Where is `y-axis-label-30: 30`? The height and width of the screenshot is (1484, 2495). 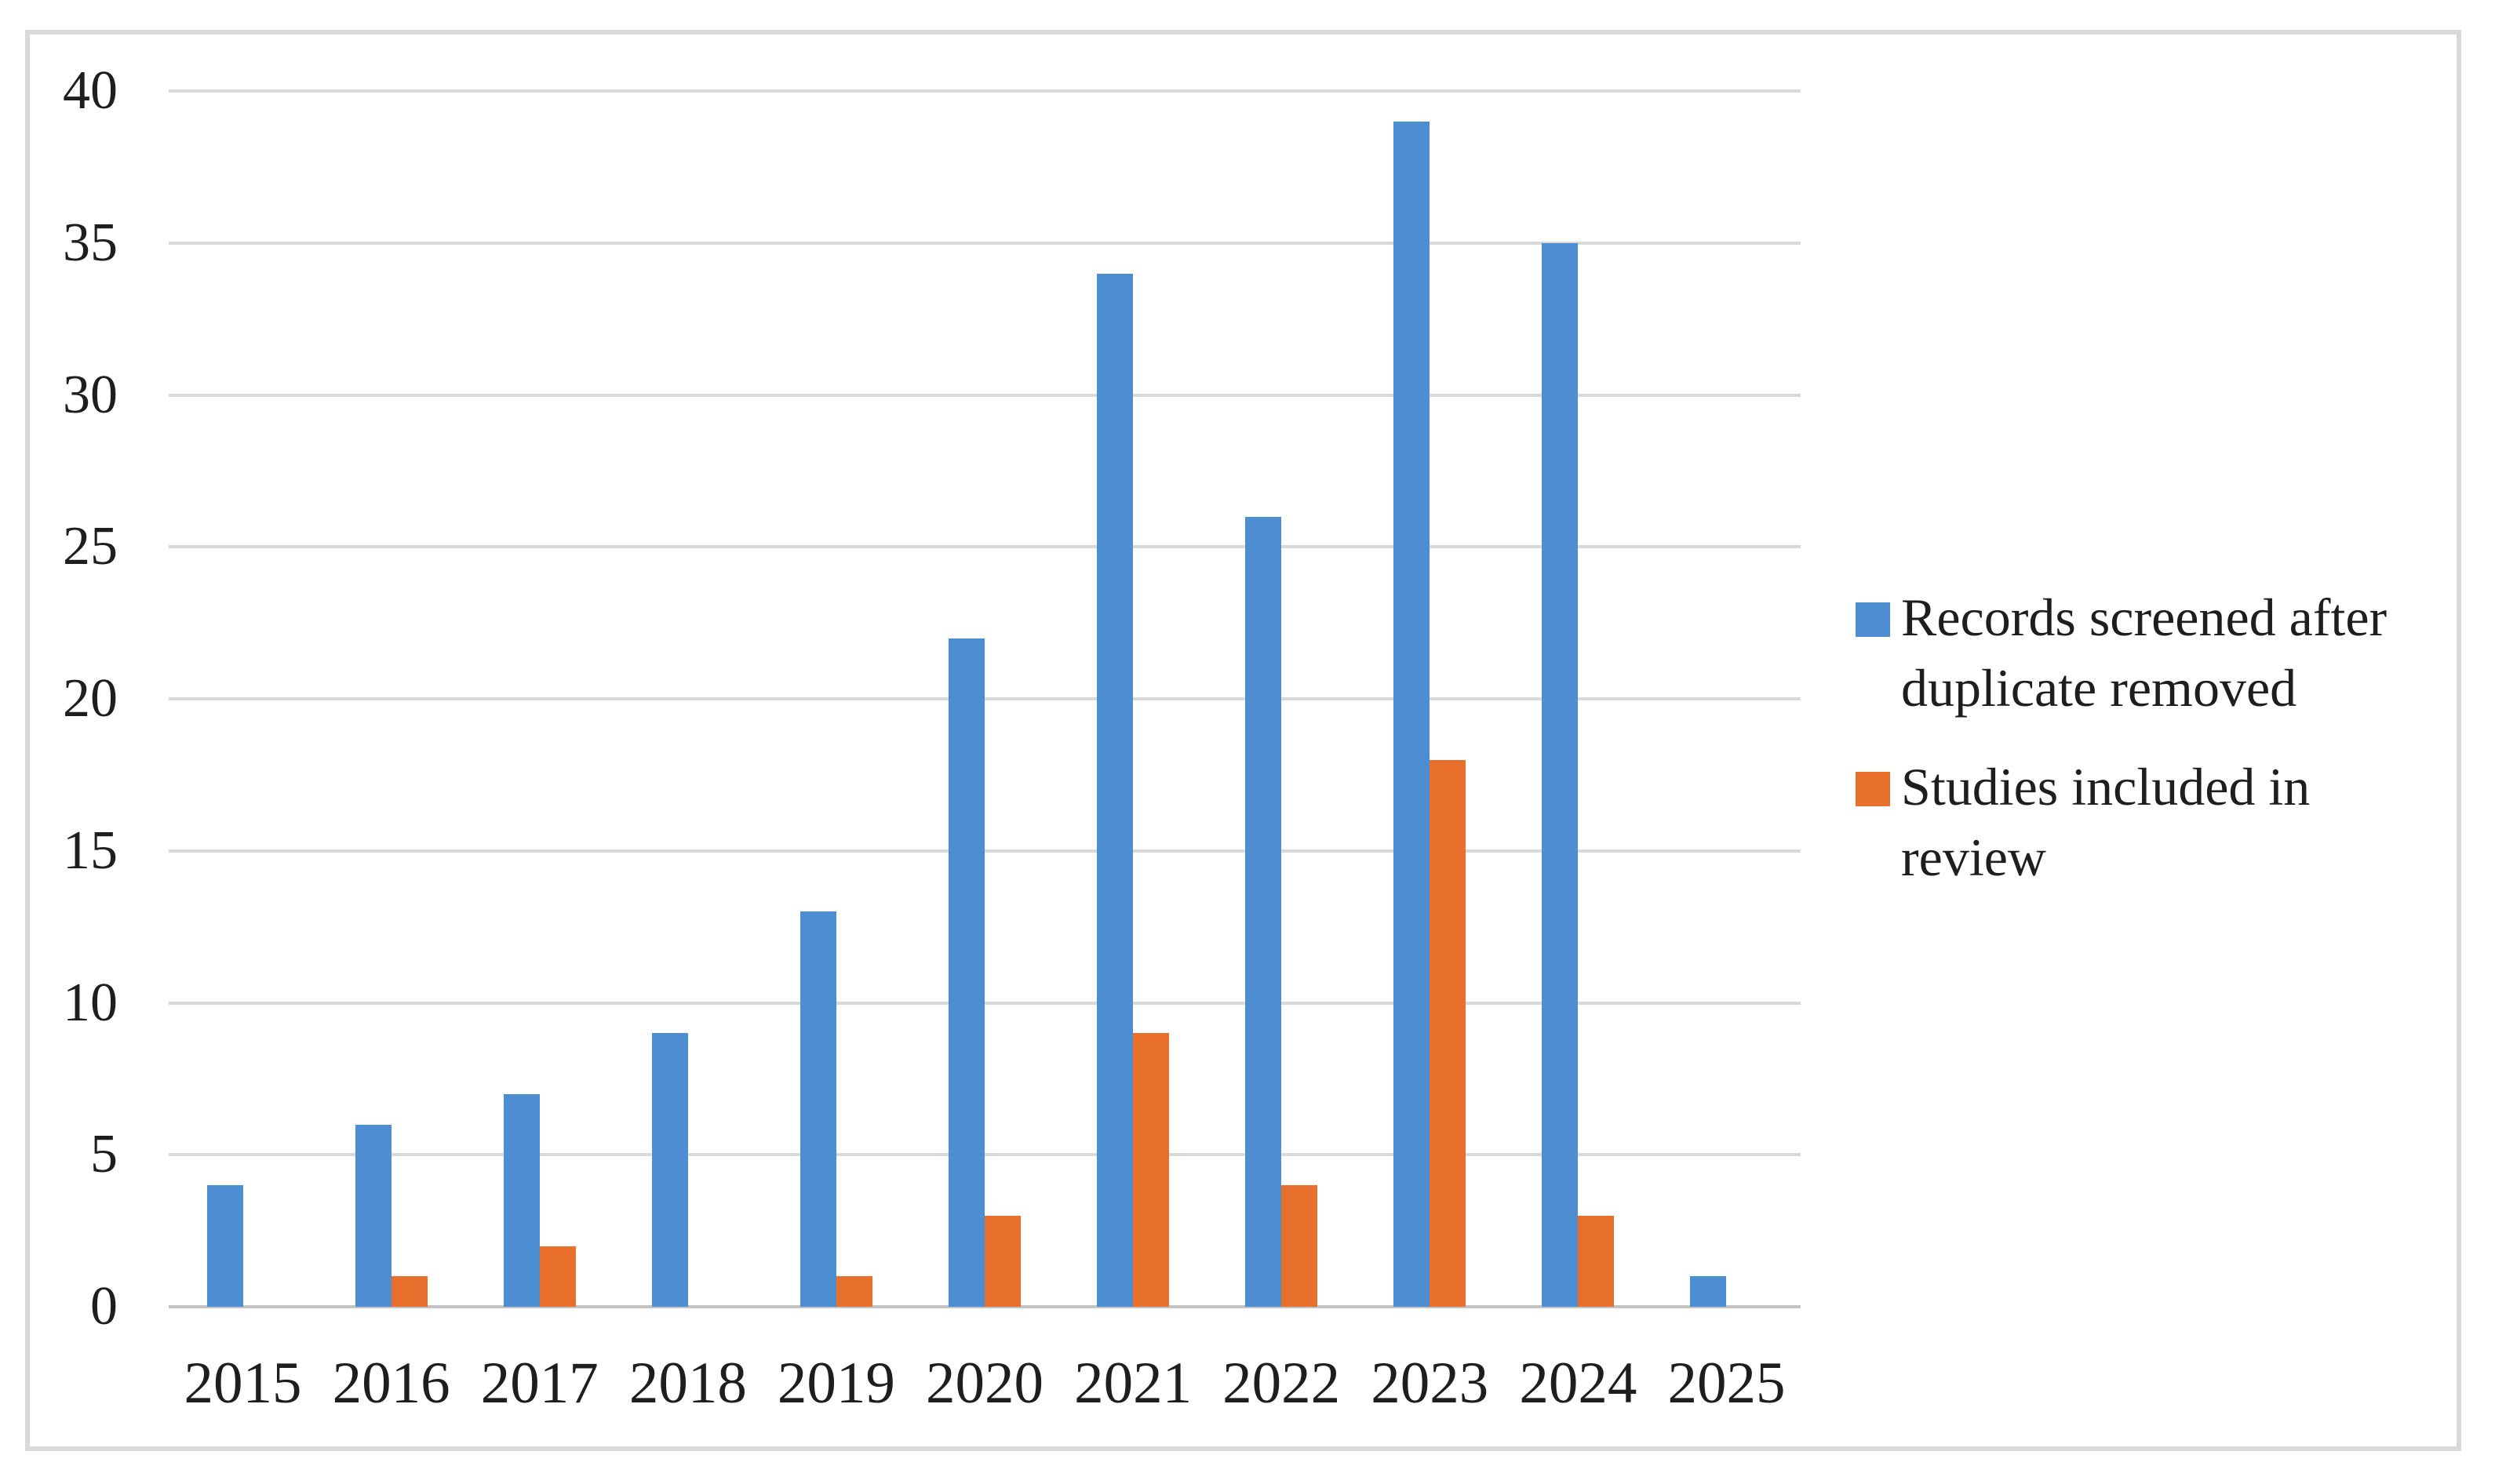 y-axis-label-30: 30 is located at coordinates (90, 394).